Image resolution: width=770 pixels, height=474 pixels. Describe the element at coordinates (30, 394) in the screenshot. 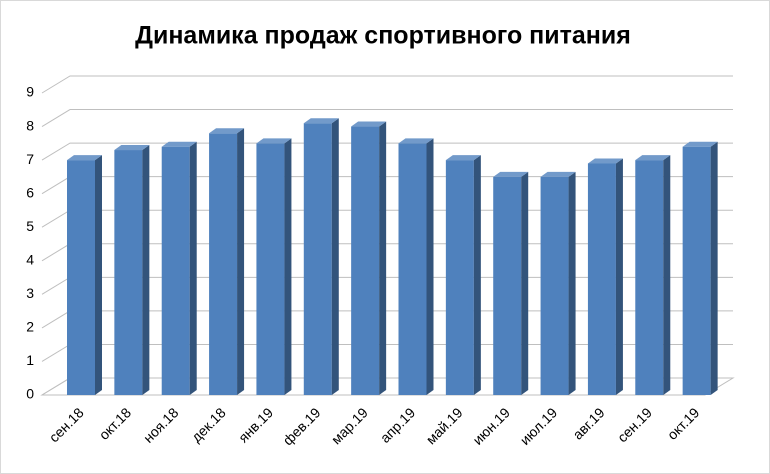

I see `y-tick-label: 0` at that location.